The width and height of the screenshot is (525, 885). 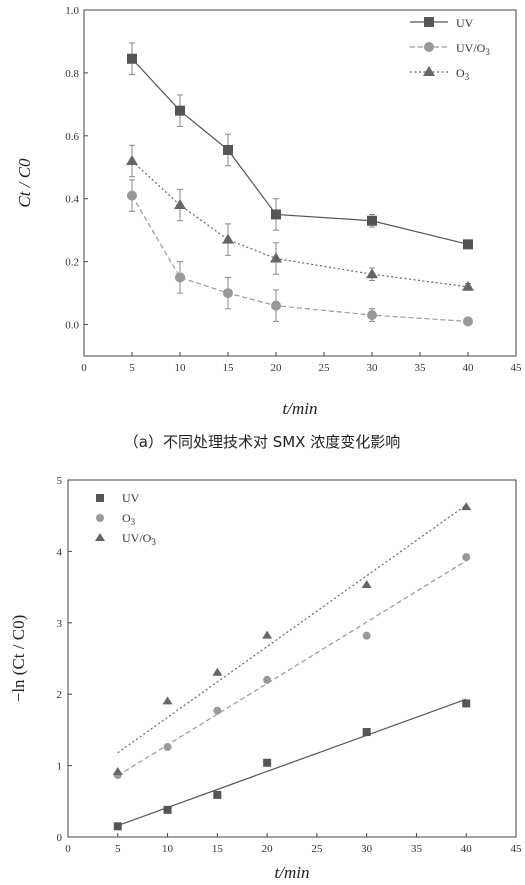 I want to click on y-tick-label: 0.2, so click(x=72, y=263).